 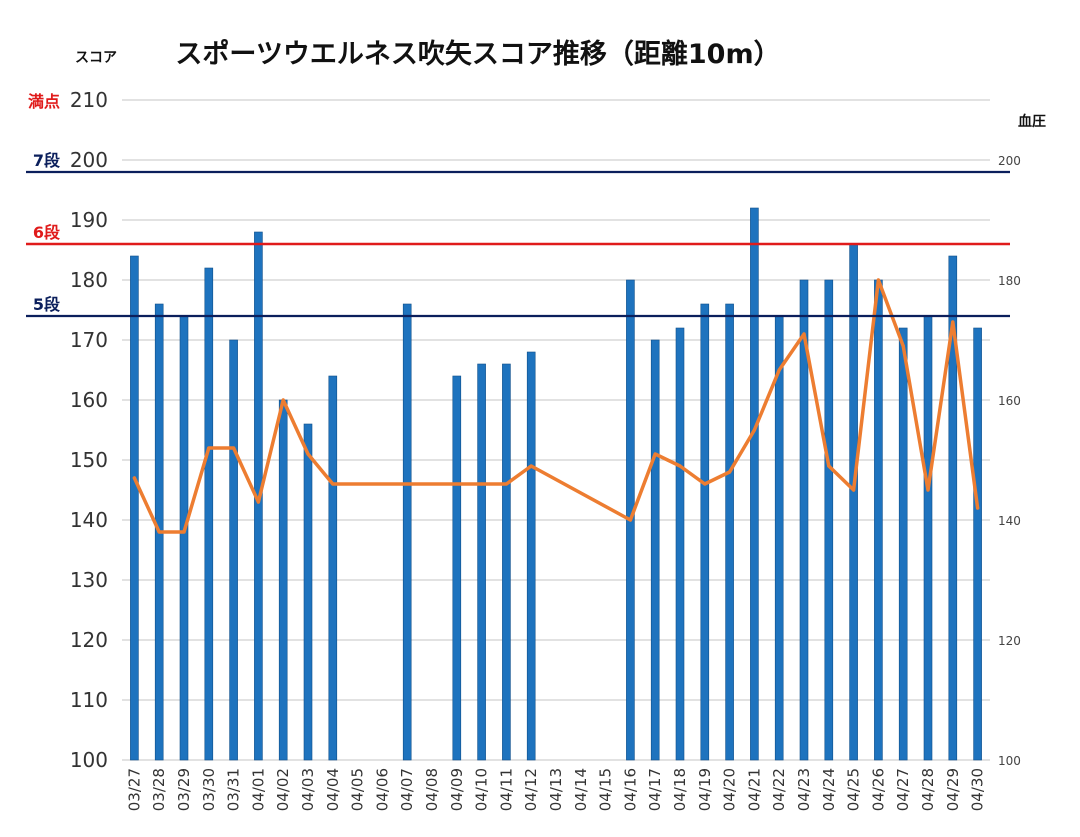 I want to click on x-tick-label: 04/20, so click(x=730, y=789).